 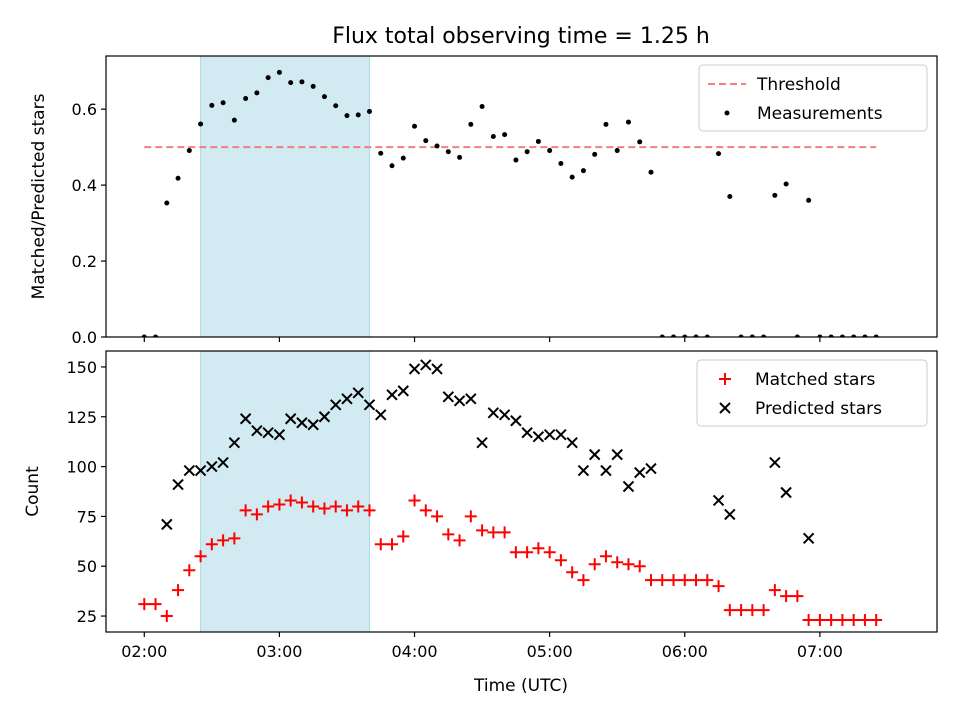 I want to click on y-tick-label: 75, so click(x=87, y=516).